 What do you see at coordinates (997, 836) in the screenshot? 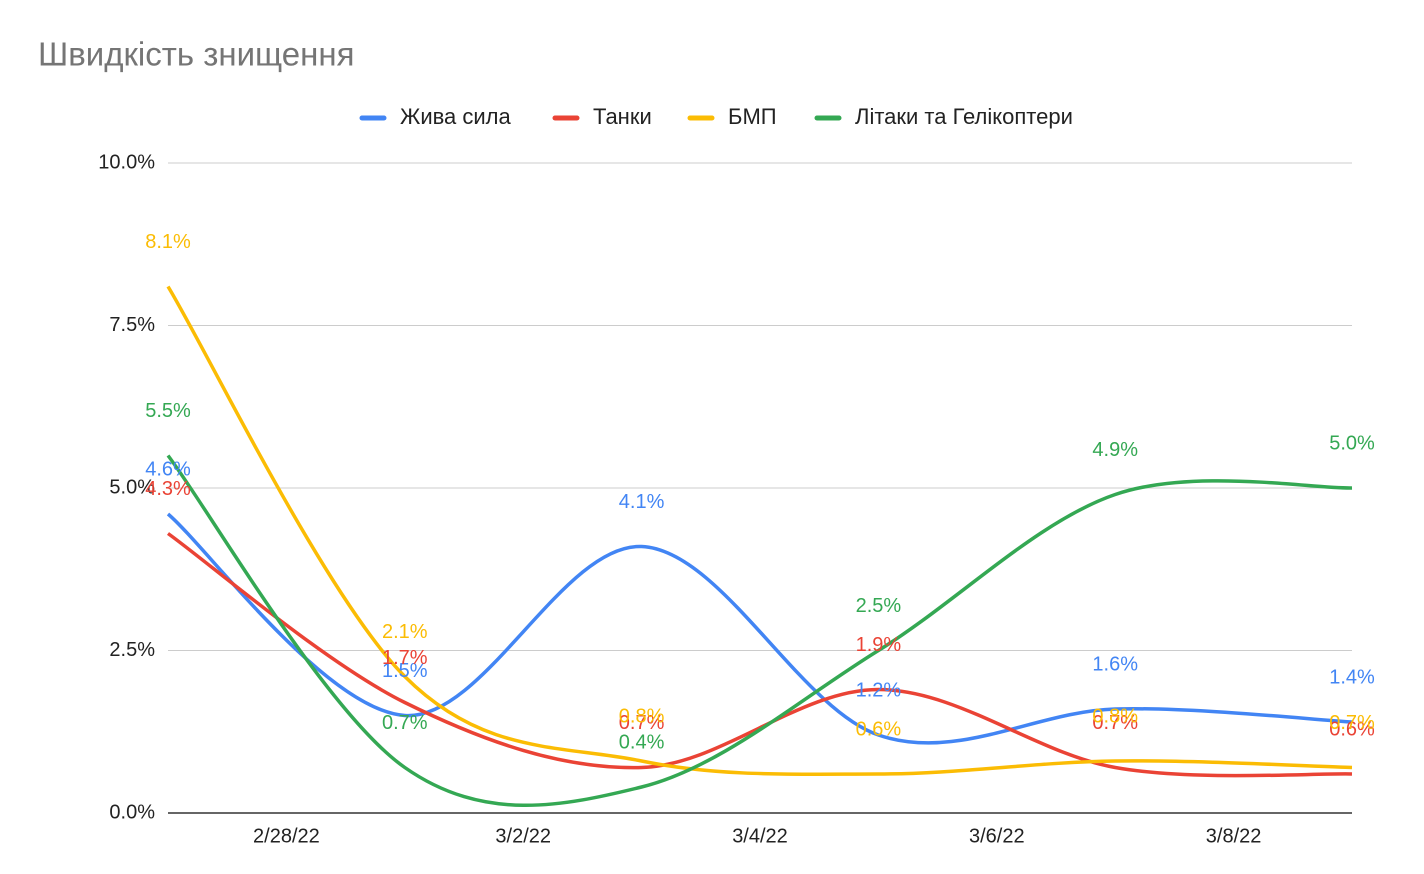
I see `x-tick-label: 3/6/22` at bounding box center [997, 836].